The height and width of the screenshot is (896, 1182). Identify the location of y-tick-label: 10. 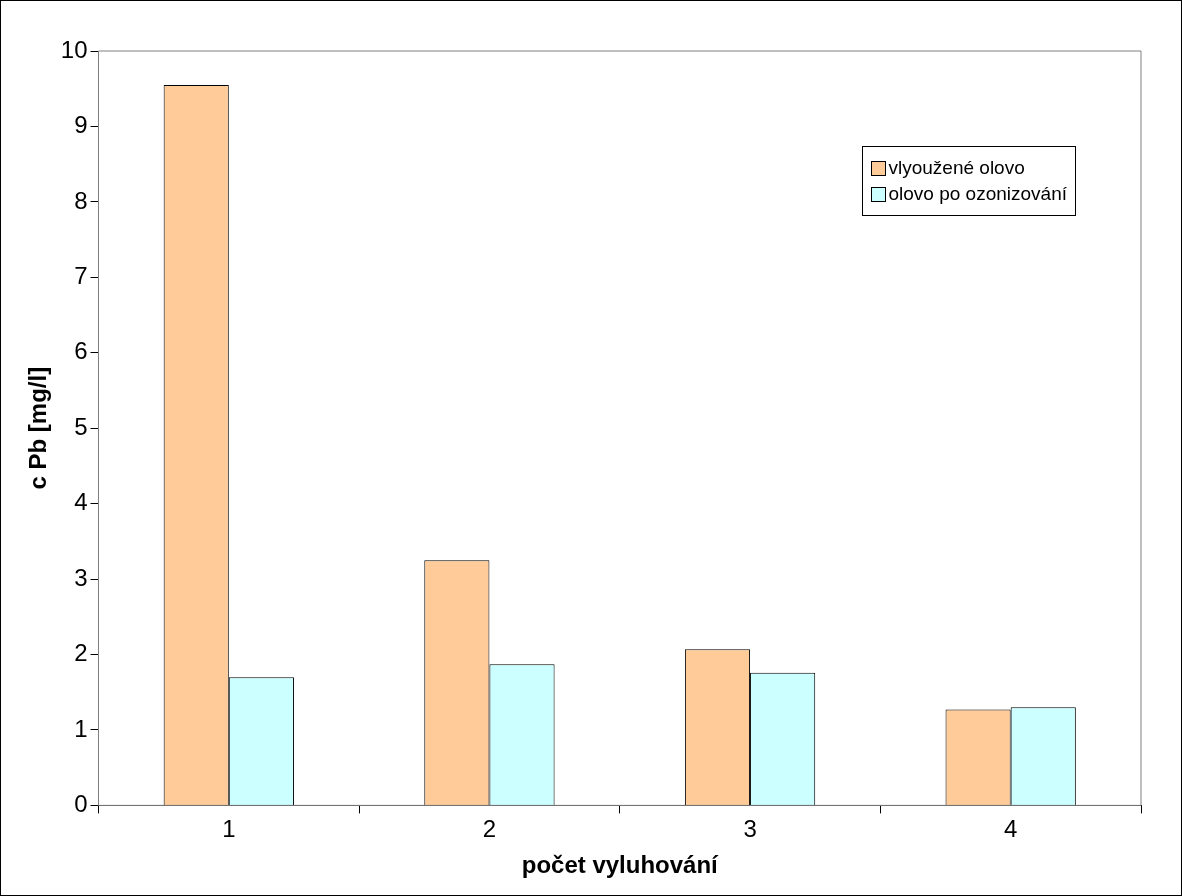
(74, 49).